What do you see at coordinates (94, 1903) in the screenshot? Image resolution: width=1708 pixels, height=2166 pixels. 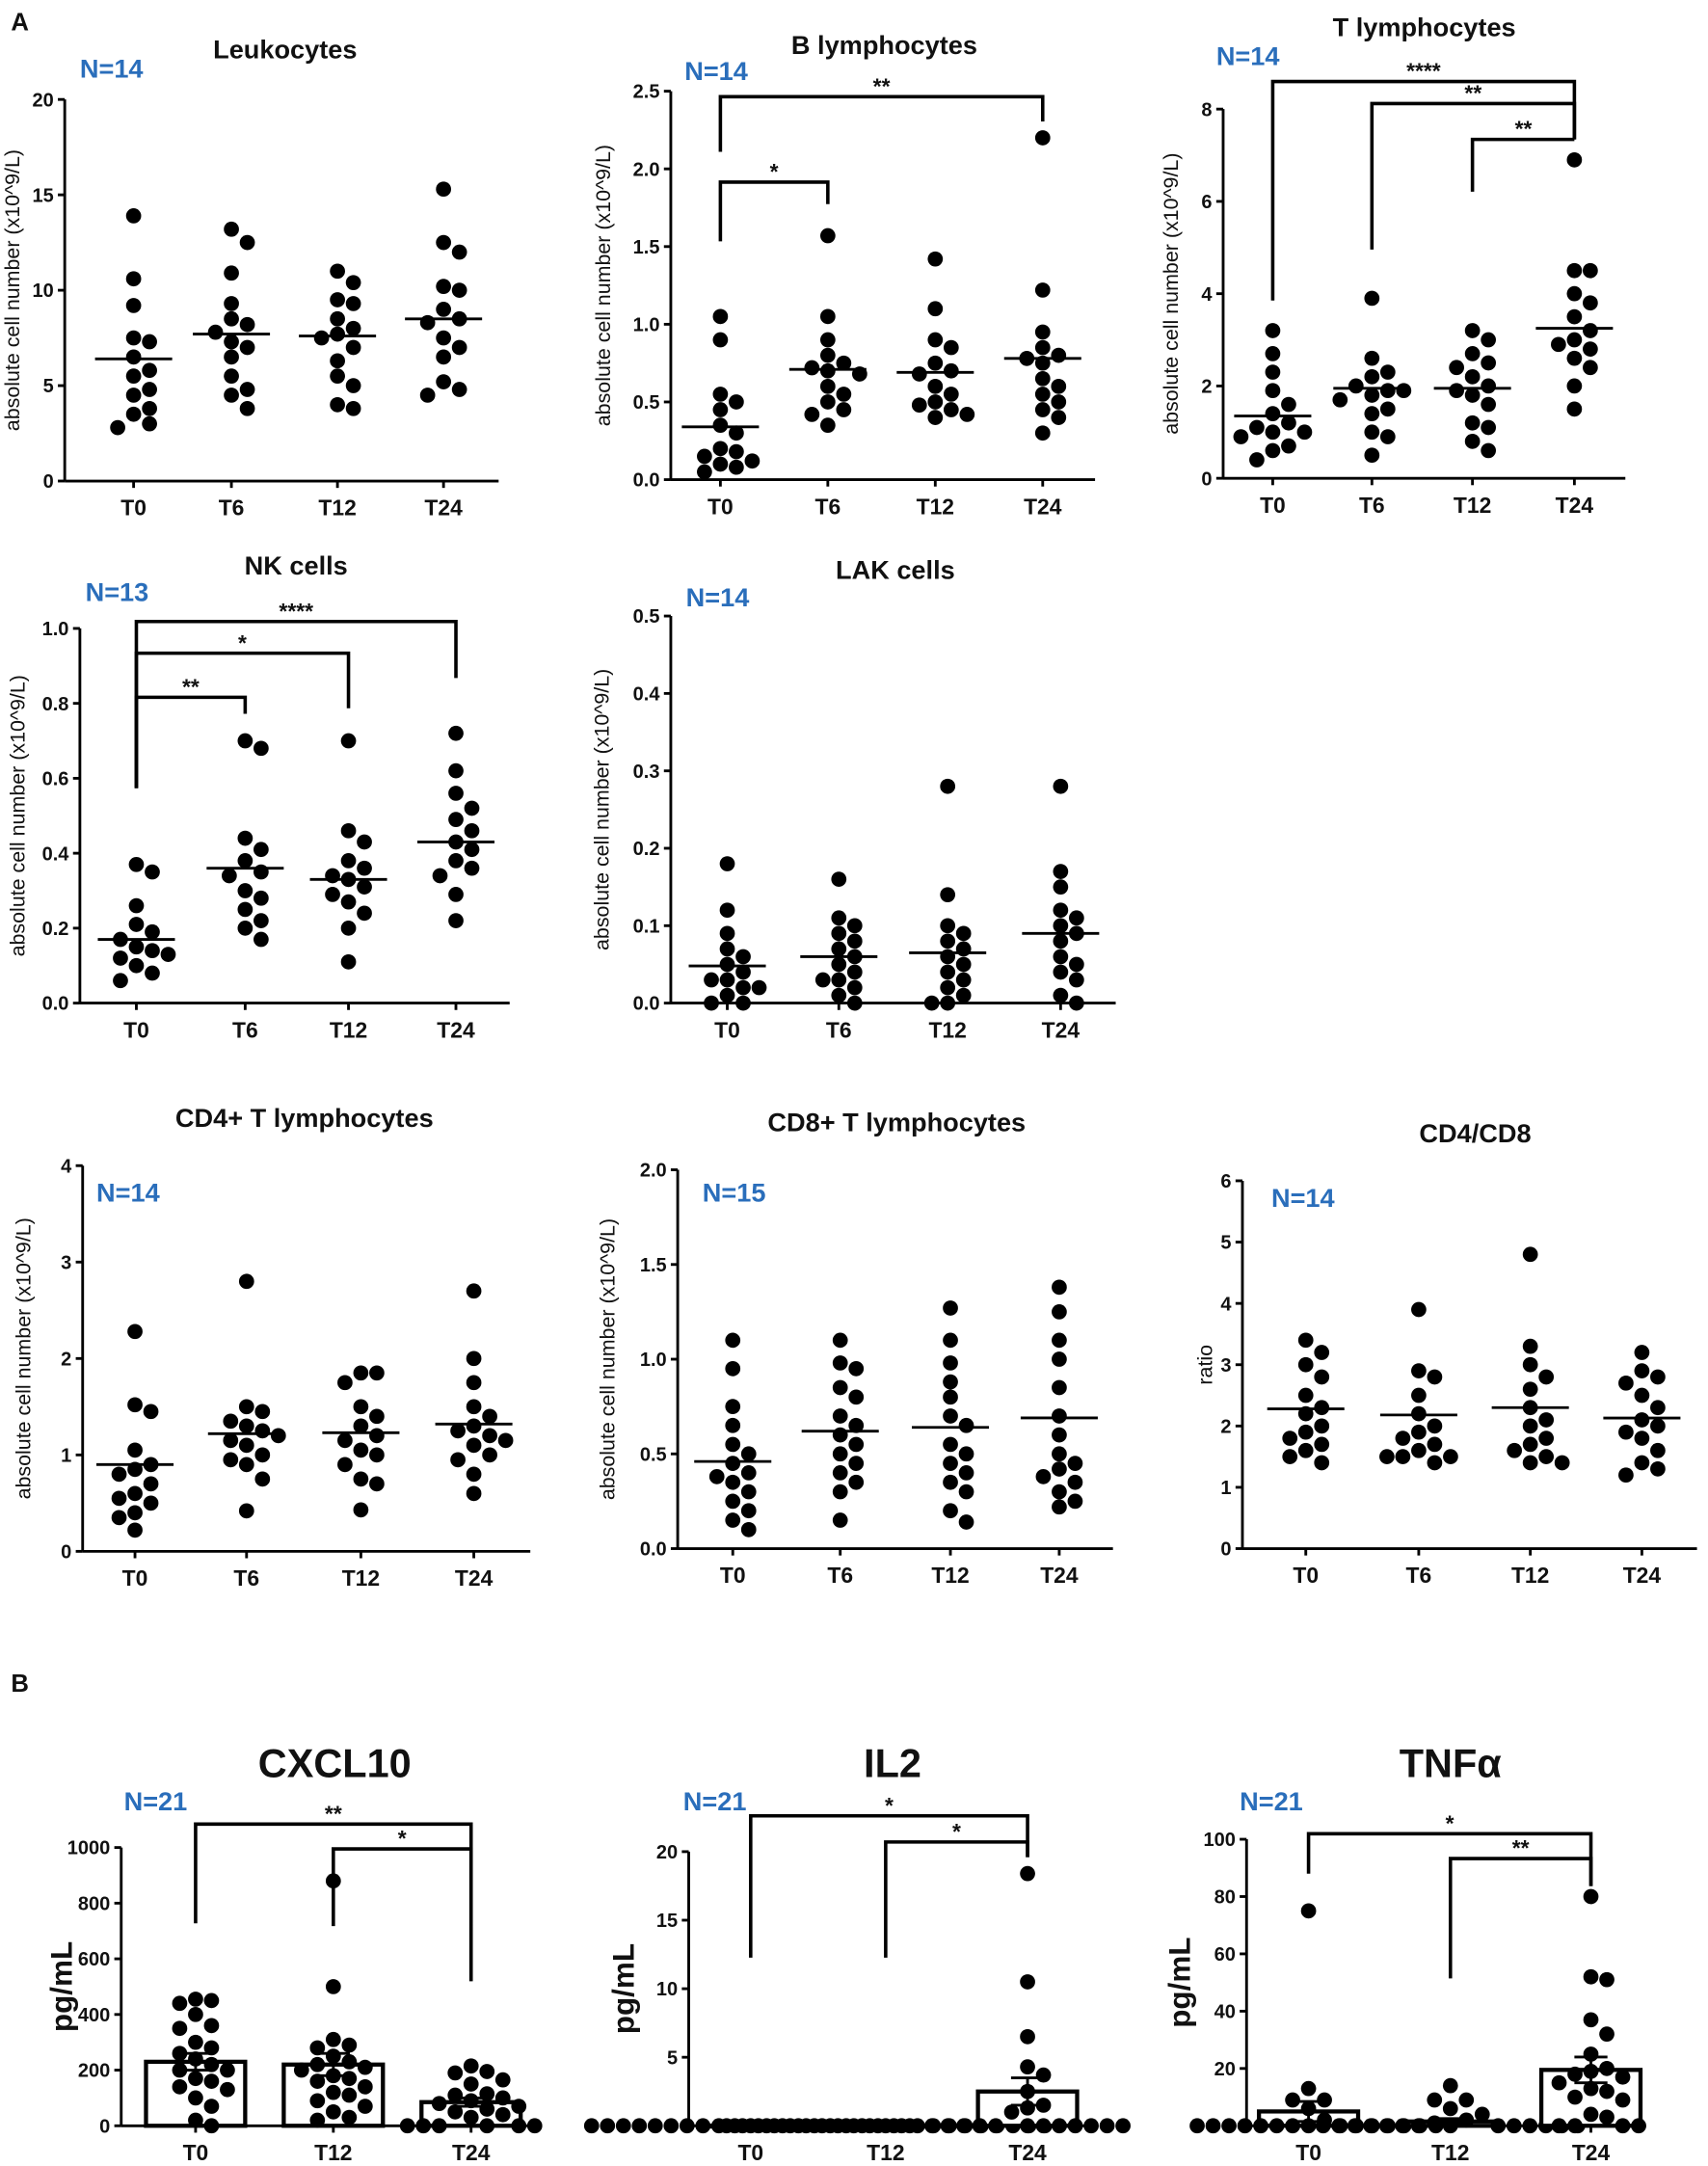 I see `y-tick-label: 800` at bounding box center [94, 1903].